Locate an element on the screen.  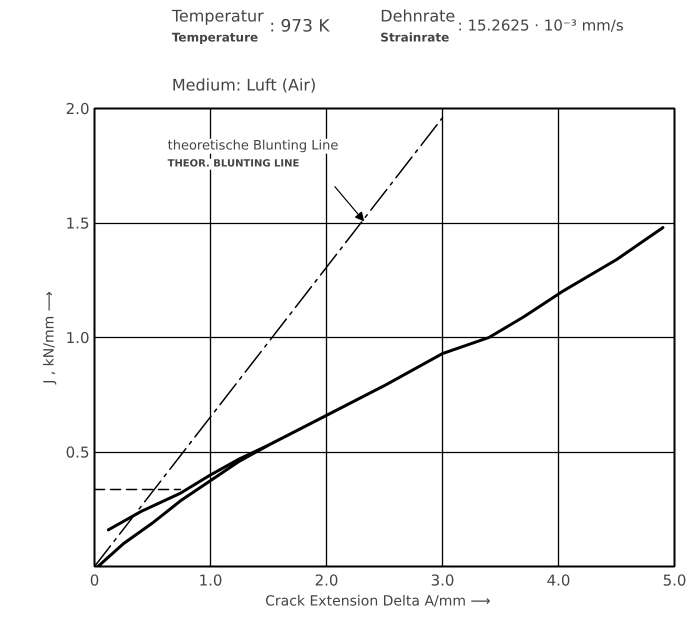
text: Strainrate is located at coordinates (415, 37).